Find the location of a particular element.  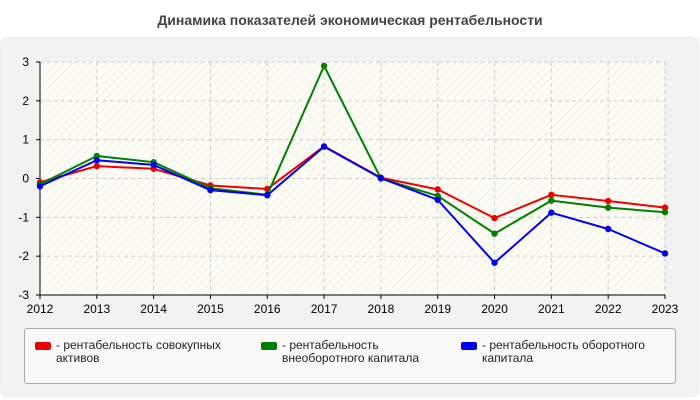

y-tick-label: -2 is located at coordinates (23, 256).